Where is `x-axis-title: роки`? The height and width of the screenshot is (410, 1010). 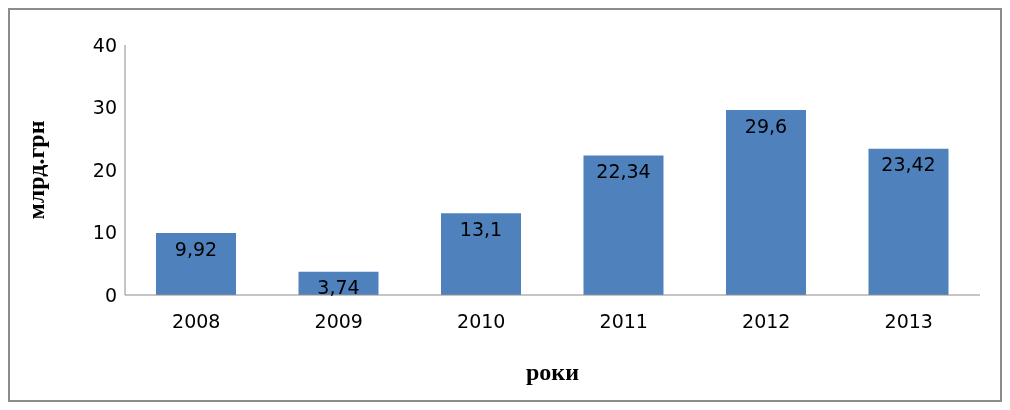
x-axis-title: роки is located at coordinates (552, 372).